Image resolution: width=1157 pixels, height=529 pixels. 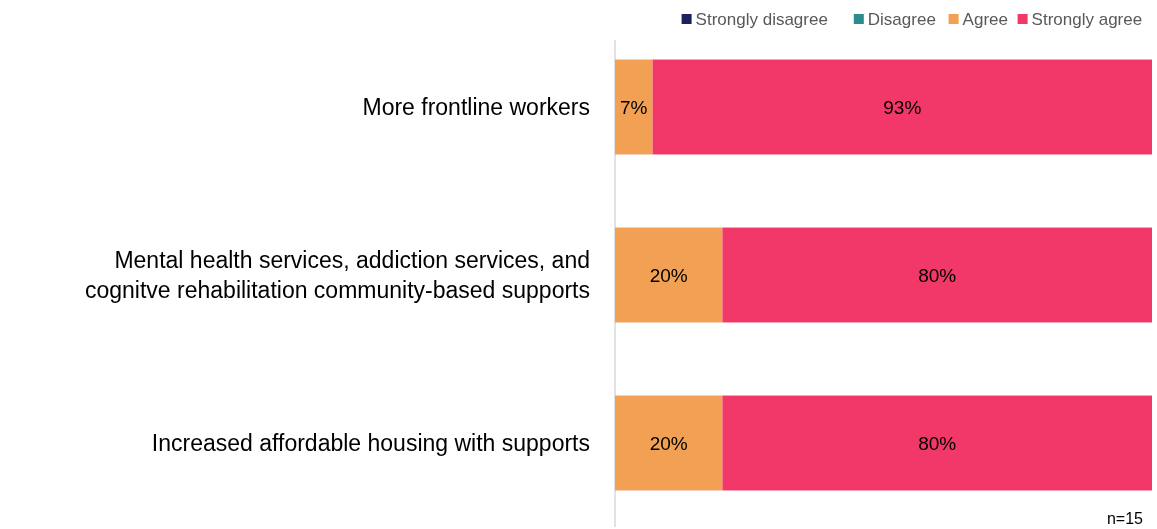 What do you see at coordinates (985, 19) in the screenshot?
I see `legend-label: Agree` at bounding box center [985, 19].